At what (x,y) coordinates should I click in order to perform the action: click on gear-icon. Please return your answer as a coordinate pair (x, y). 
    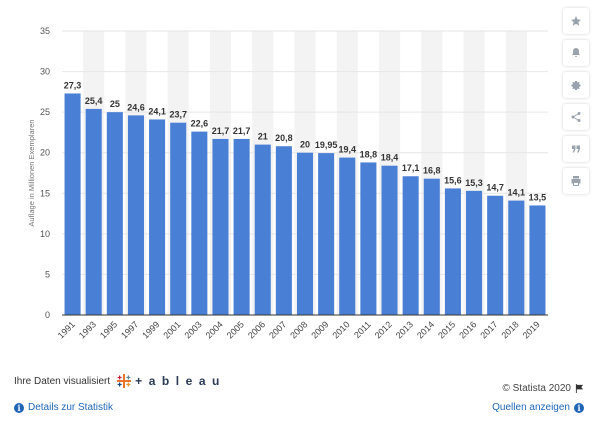
    Looking at the image, I should click on (576, 85).